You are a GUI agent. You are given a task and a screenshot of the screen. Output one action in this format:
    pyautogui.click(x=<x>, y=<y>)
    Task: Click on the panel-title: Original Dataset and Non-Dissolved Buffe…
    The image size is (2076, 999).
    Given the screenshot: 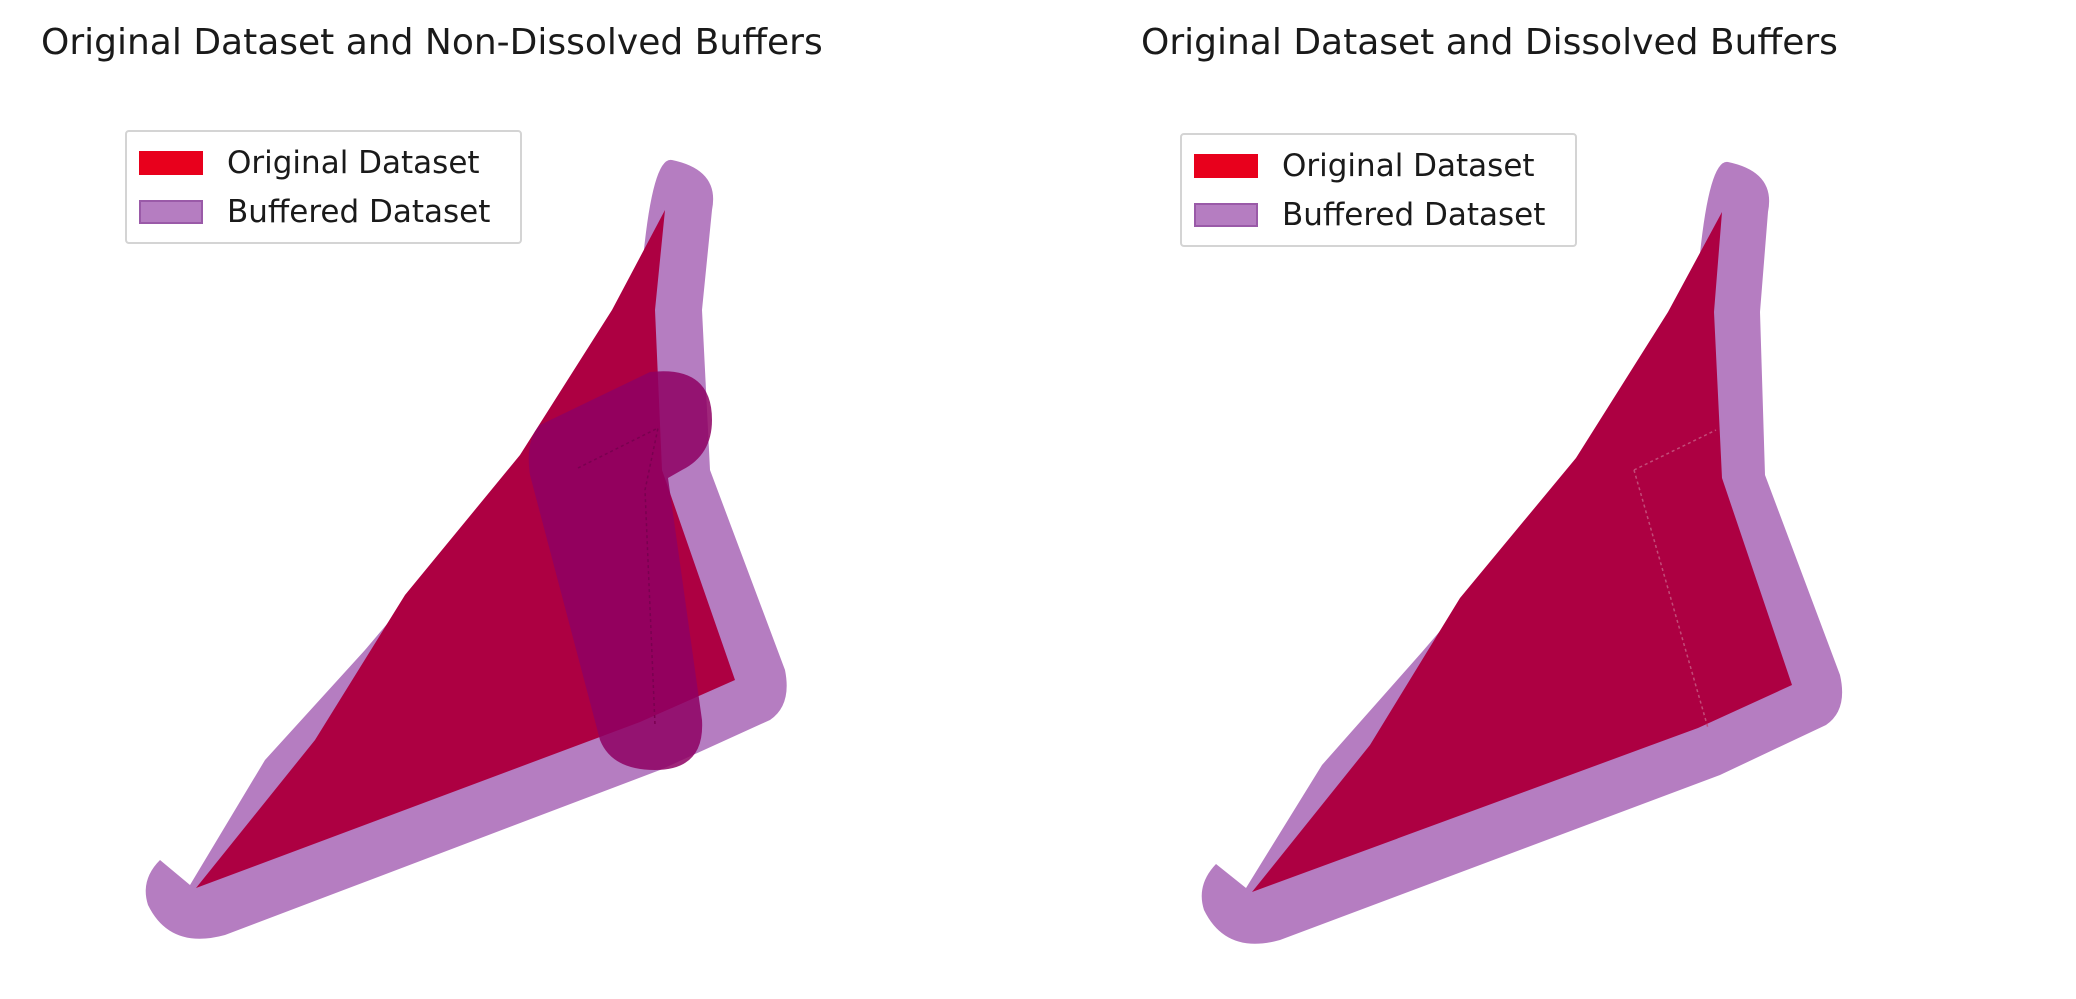 What is the action you would take?
    pyautogui.click(x=432, y=42)
    